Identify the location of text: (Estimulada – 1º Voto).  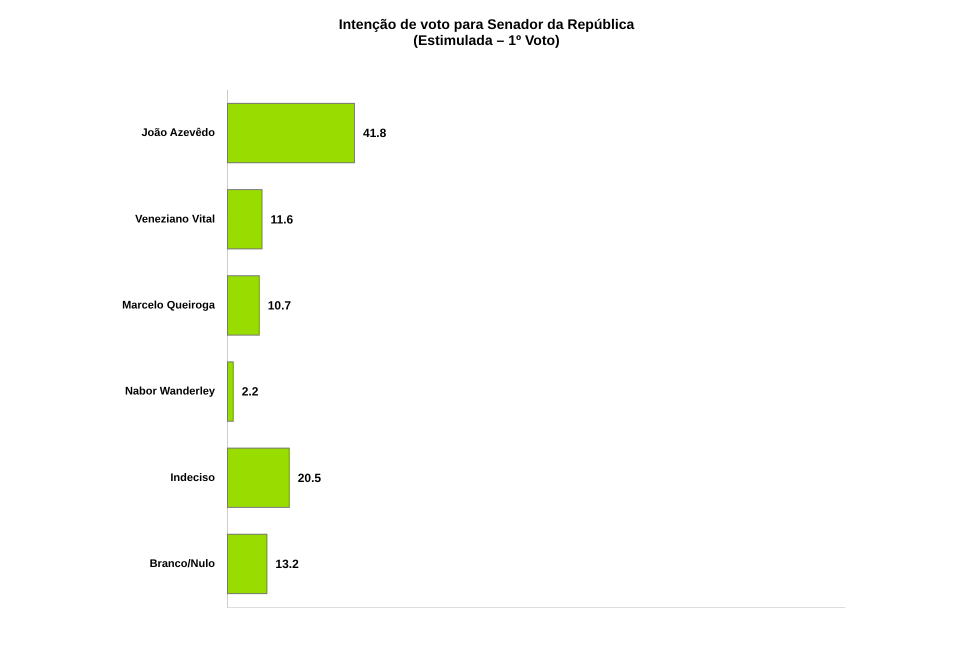
(486, 40).